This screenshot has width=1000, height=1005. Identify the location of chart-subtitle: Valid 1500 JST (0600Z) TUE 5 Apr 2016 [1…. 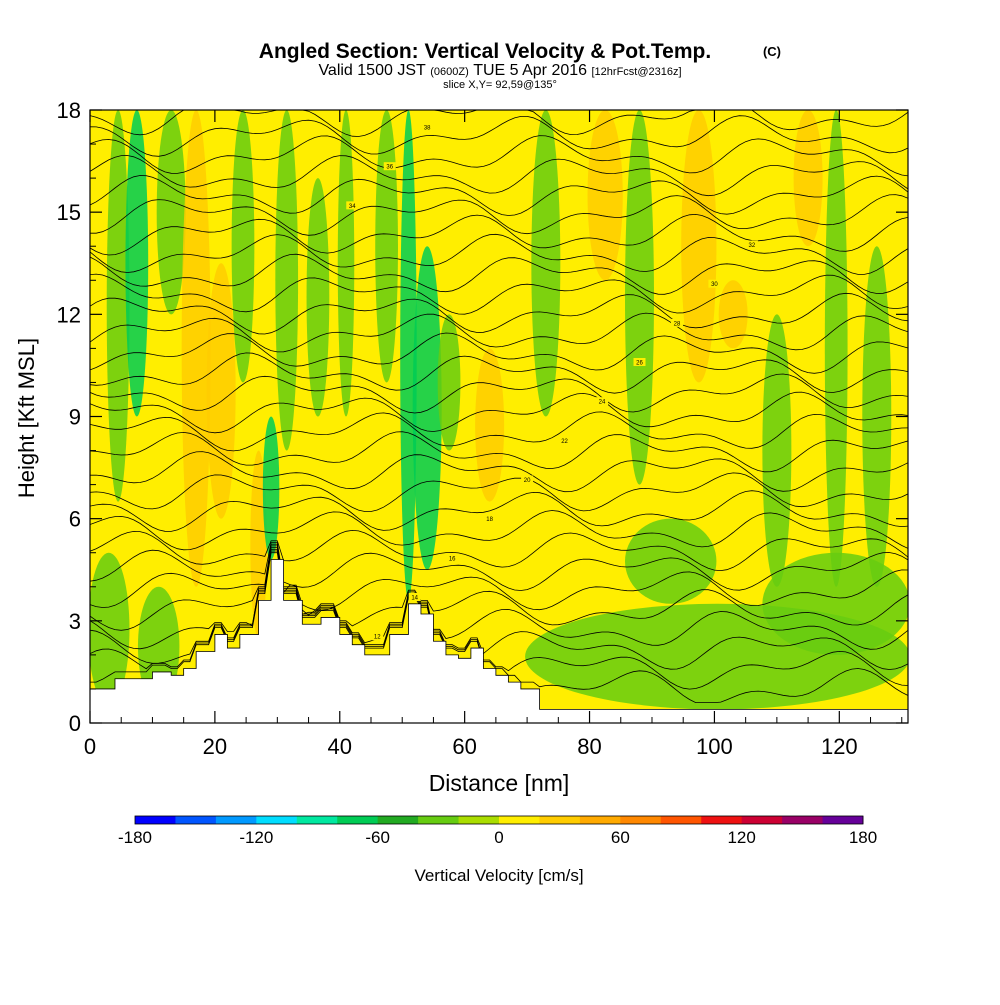
(499, 70).